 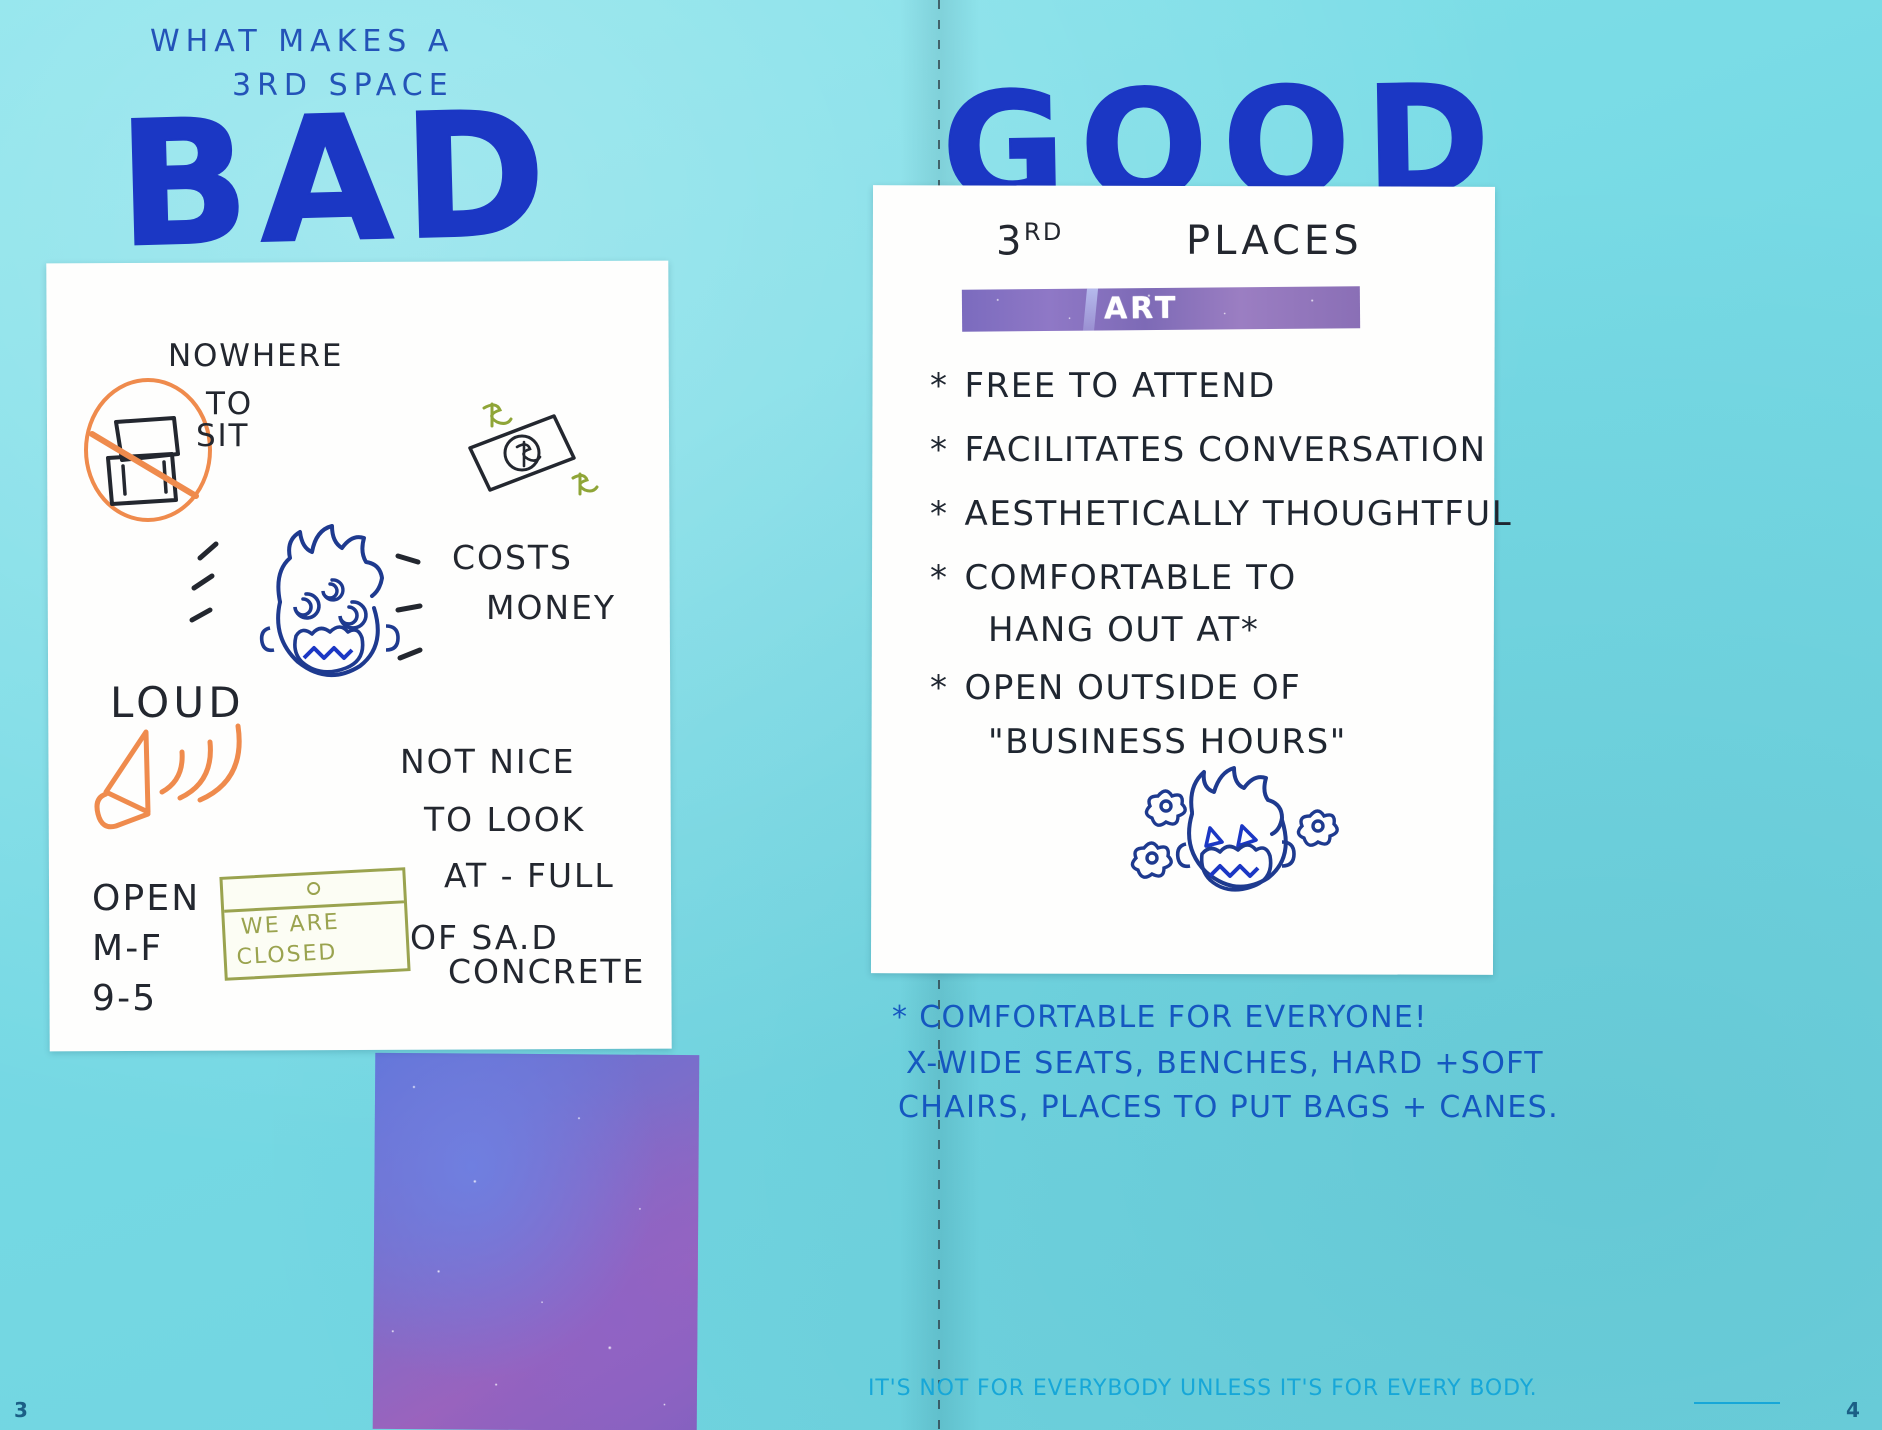 What do you see at coordinates (1043, 232) in the screenshot?
I see `card-title-superscript: RD` at bounding box center [1043, 232].